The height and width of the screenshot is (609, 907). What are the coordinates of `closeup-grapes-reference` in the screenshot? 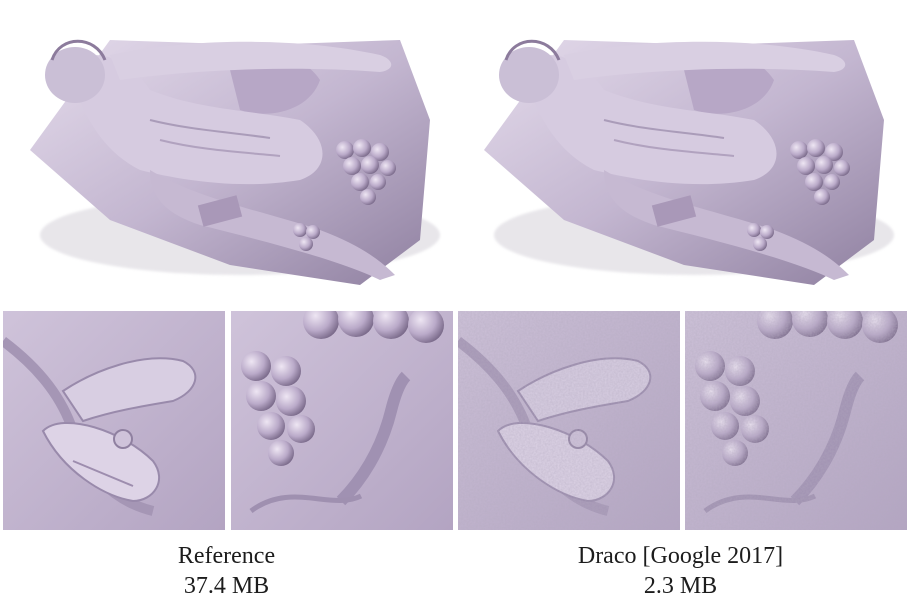 It's located at (342, 420).